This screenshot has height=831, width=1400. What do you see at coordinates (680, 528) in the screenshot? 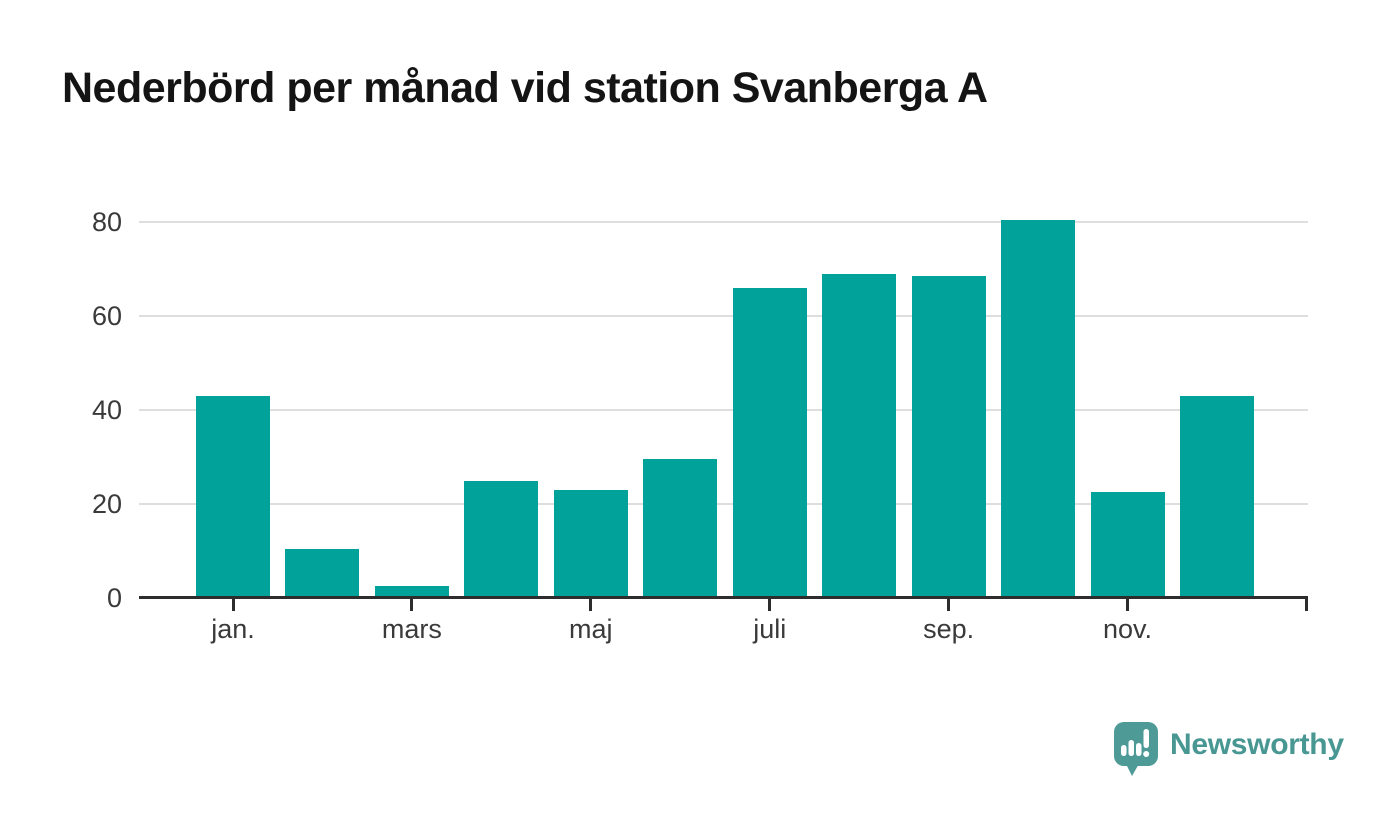
I see `bar-juni` at bounding box center [680, 528].